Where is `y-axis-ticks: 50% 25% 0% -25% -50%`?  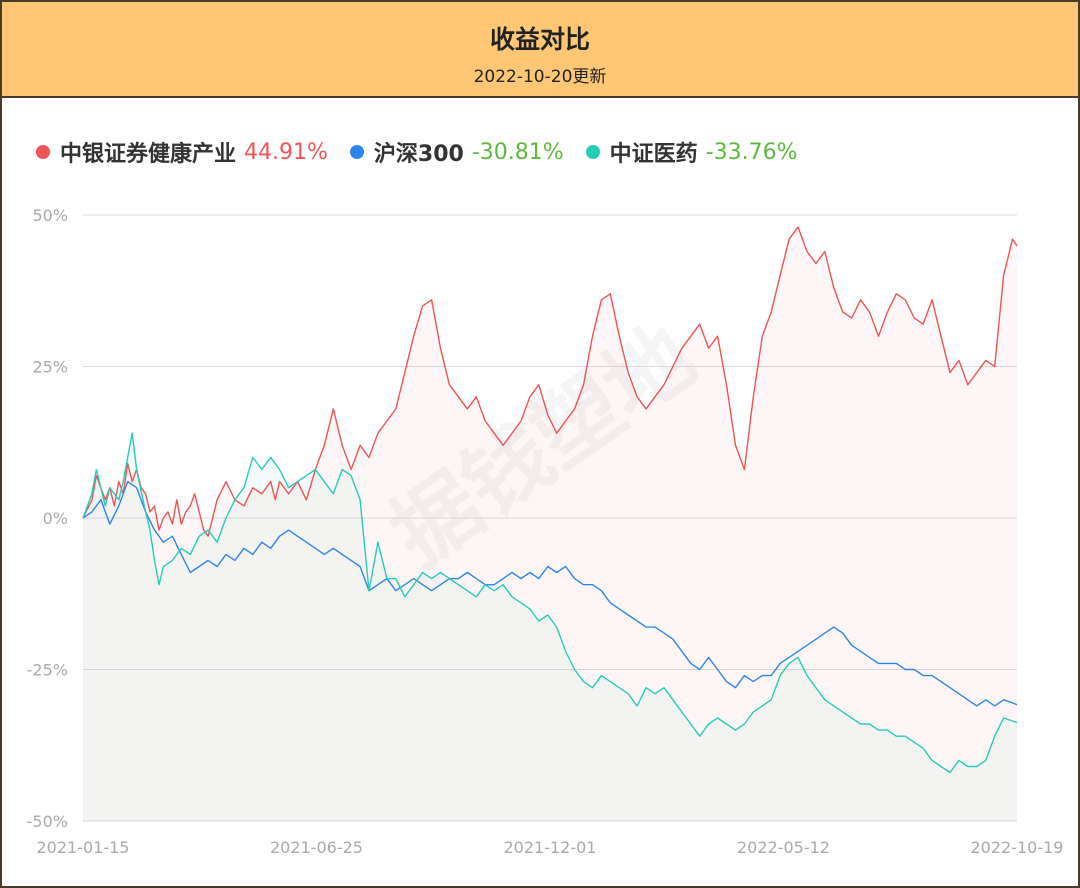 y-axis-ticks: 50% 25% 0% -25% -50% is located at coordinates (47, 518).